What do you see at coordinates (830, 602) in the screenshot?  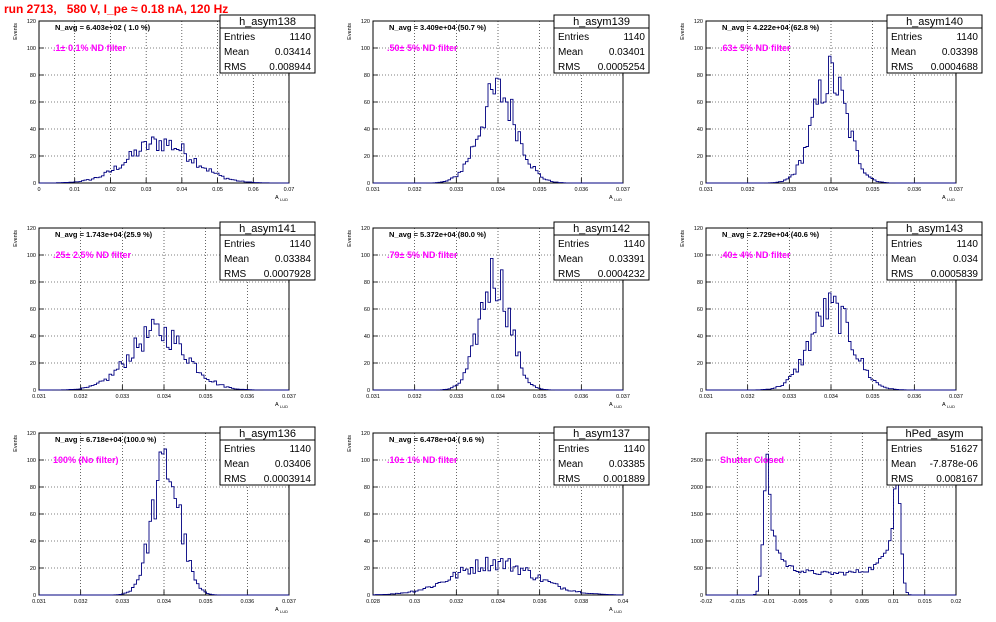 I see `panel-hPed_asym-xtick-label: 0` at bounding box center [830, 602].